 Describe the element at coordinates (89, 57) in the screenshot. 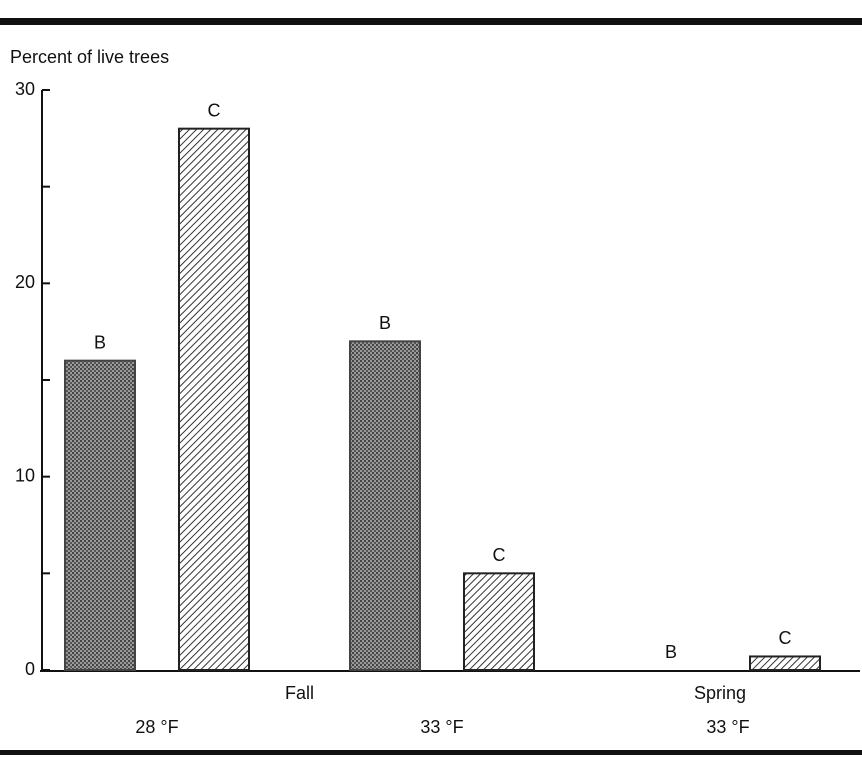

I see `y-axis-label: Percent of live trees` at that location.